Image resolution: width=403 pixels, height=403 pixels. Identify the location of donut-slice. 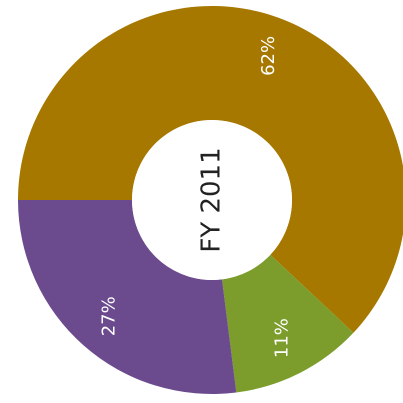
(288, 323).